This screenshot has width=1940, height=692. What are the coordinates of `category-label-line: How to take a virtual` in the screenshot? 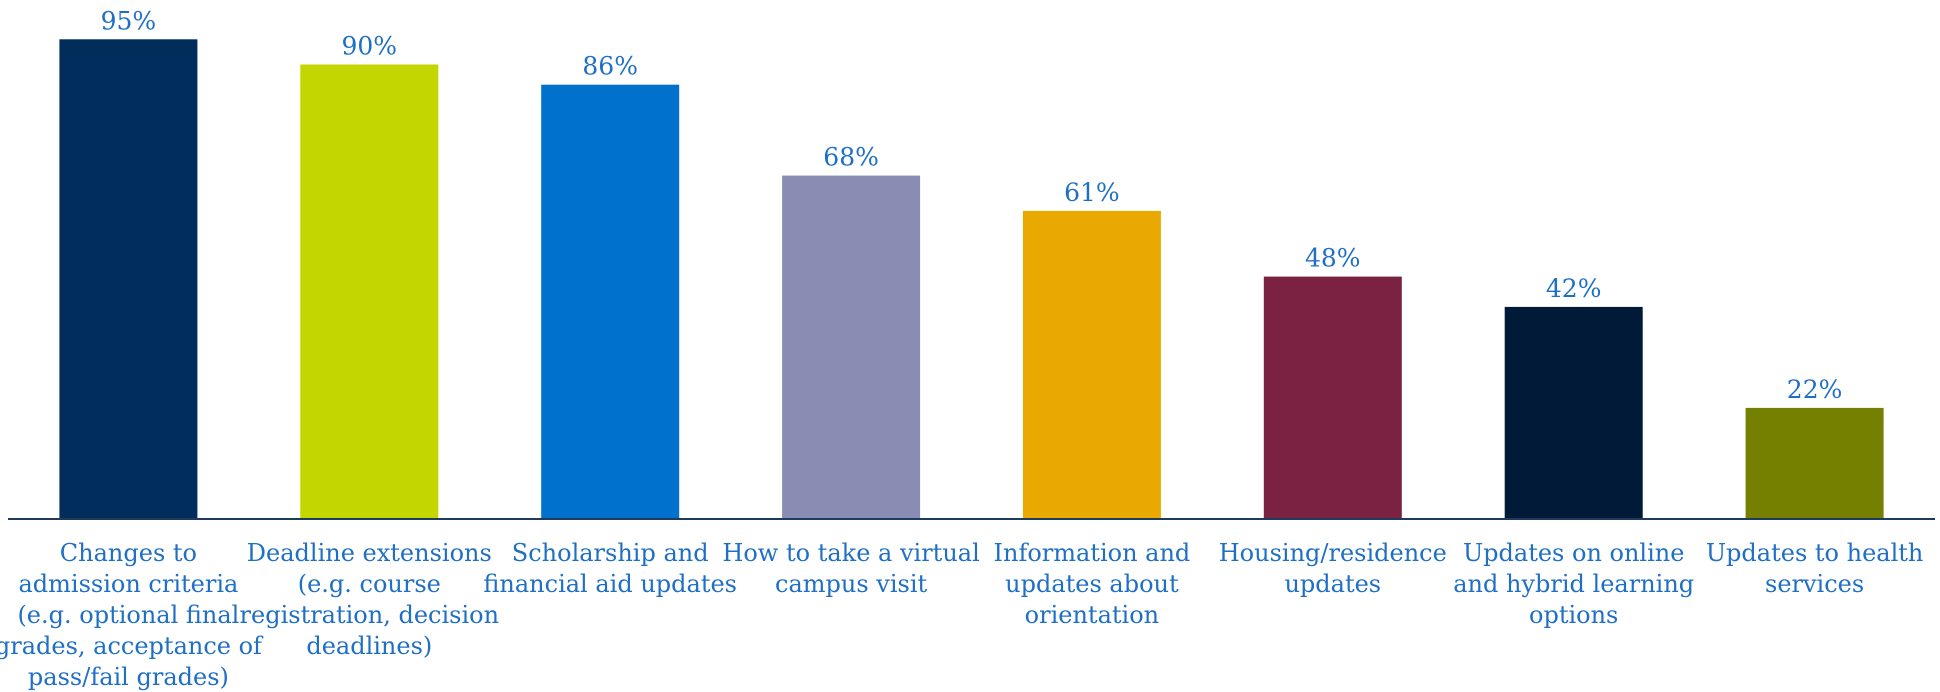 It's located at (850, 553).